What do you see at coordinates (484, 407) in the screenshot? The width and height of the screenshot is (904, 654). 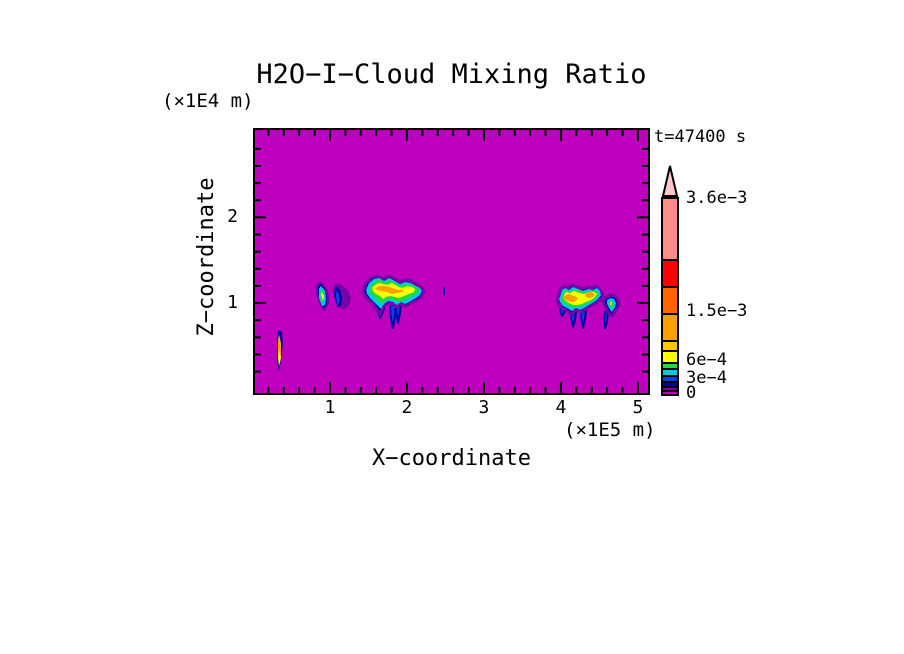 I see `x-tick-label: 3` at bounding box center [484, 407].